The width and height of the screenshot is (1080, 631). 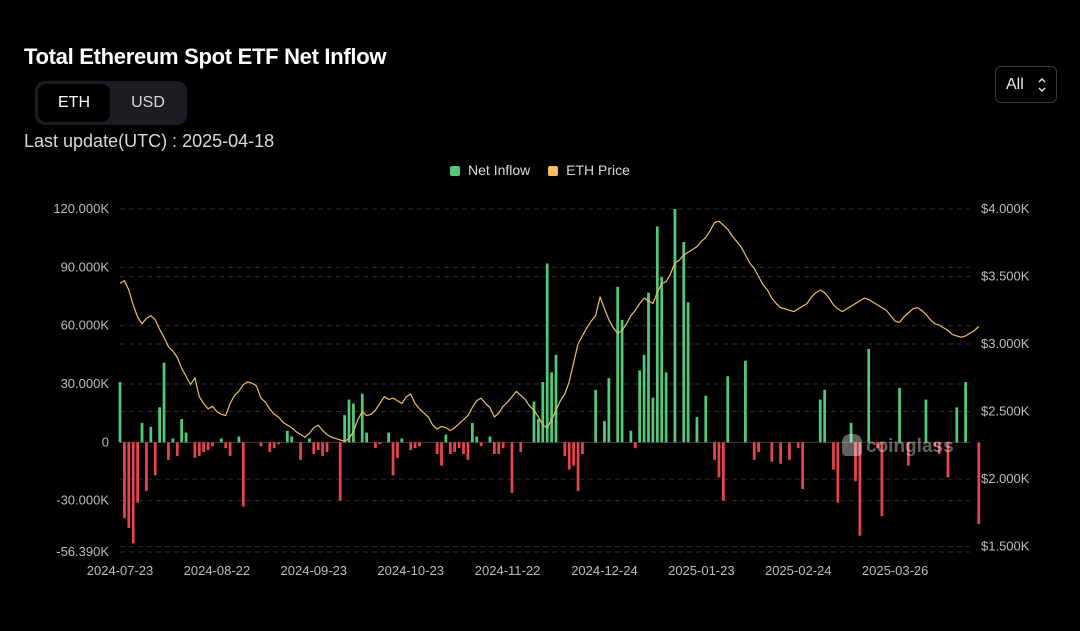 I want to click on y-right-tick-label: $3.500K, so click(x=1005, y=276).